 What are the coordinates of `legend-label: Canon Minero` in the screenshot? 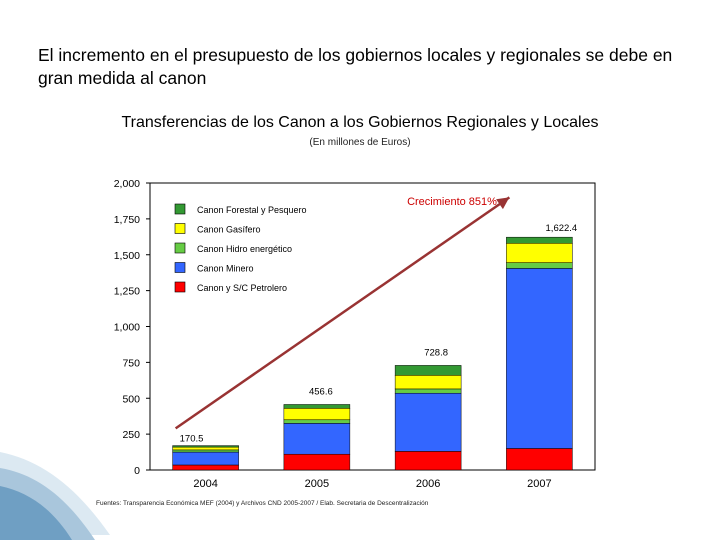 It's located at (225, 269).